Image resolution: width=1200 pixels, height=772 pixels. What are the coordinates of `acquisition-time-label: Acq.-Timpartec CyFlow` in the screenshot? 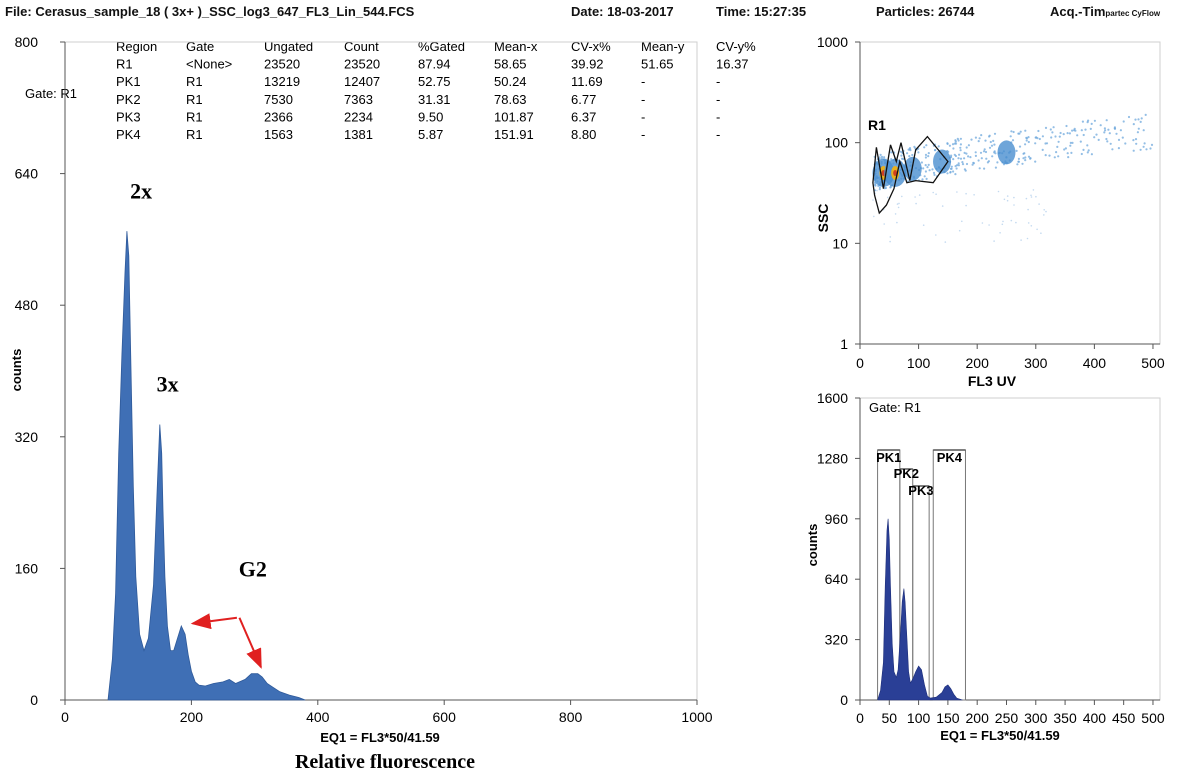 It's located at (1105, 11).